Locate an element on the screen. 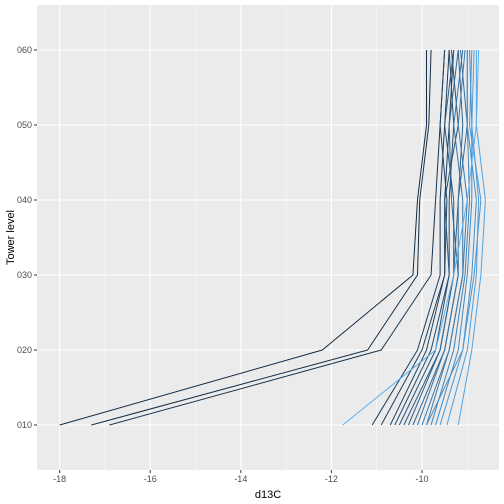  y-axis-ticks: 010 020 030 040 050 060 is located at coordinates (27, 237).